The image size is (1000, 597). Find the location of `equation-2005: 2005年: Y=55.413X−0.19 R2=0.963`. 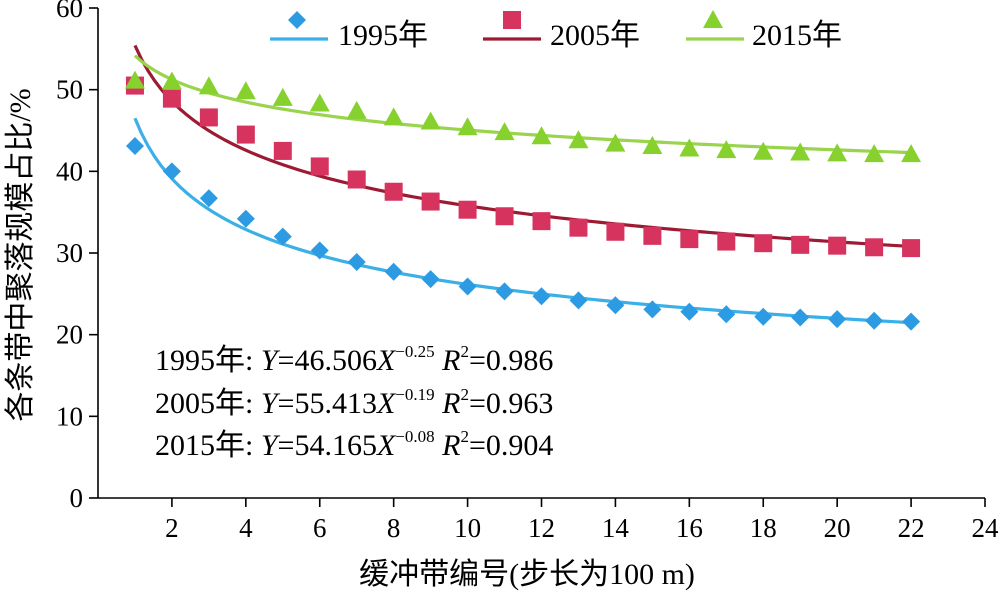

equation-2005: 2005年: Y=55.413X−0.19 R2=0.963 is located at coordinates (354, 402).